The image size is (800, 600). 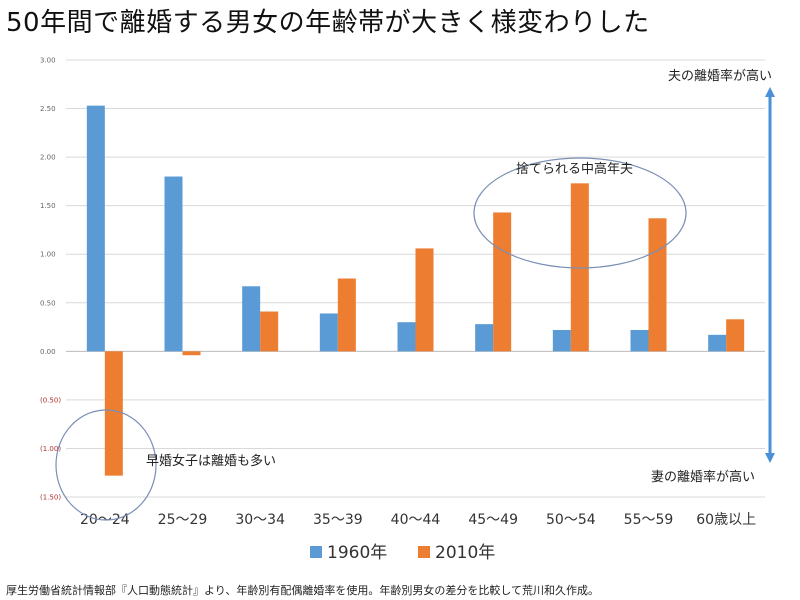 What do you see at coordinates (260, 520) in the screenshot?
I see `x-tick-label: 30～34` at bounding box center [260, 520].